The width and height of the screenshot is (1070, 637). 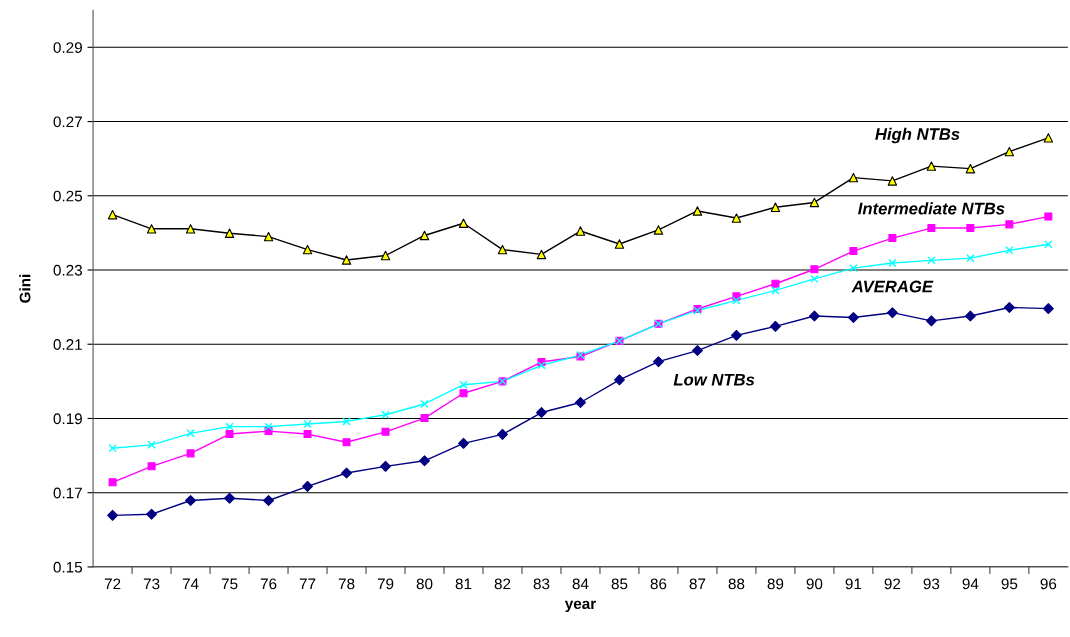 I want to click on y-tick-label: 0.17, so click(x=67, y=493).